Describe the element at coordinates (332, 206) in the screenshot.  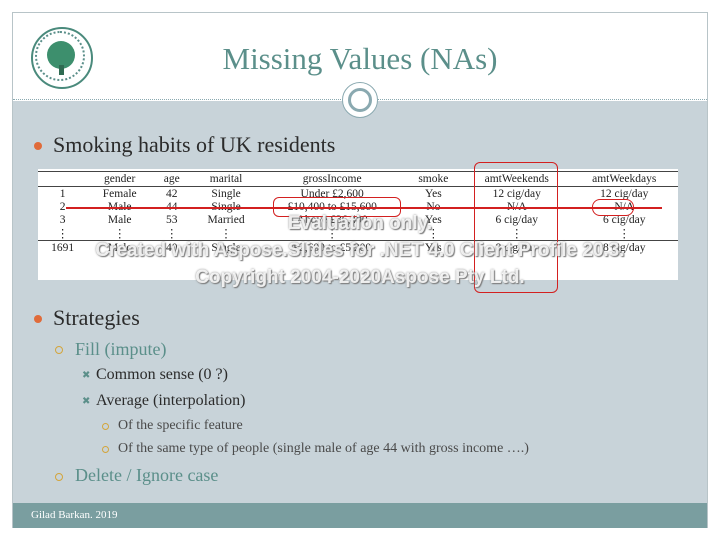
I see `table-cell: £10,400 to £15,600` at that location.